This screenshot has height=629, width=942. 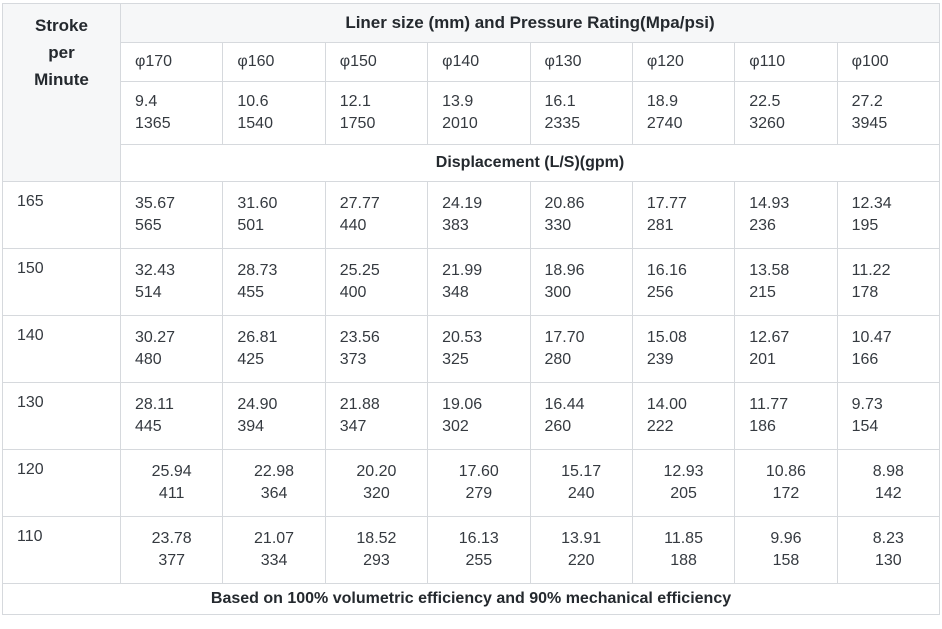 What do you see at coordinates (479, 560) in the screenshot?
I see `displacement-gpm-value: 255` at bounding box center [479, 560].